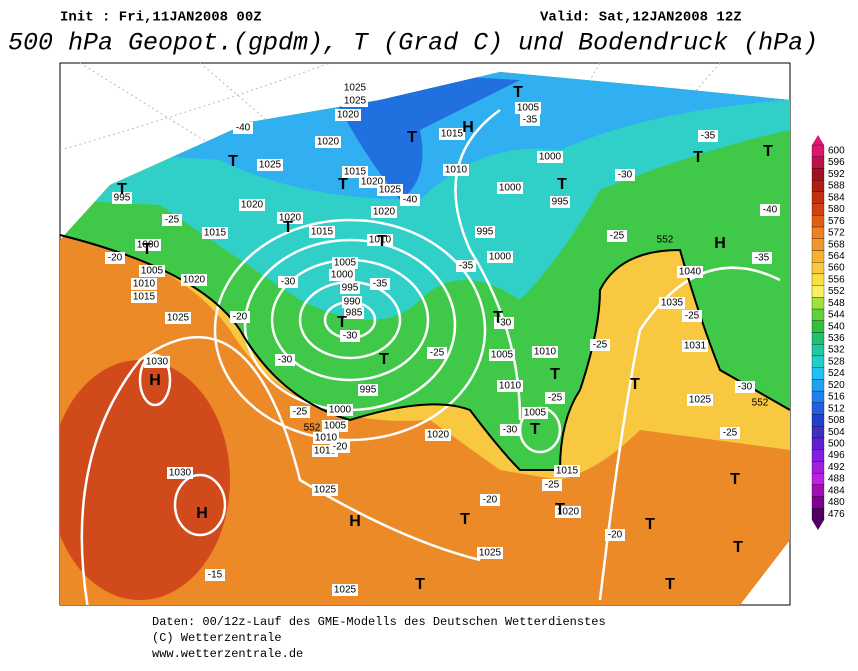  I want to click on footer-line: (C) Wetterzentrale, so click(217, 638).